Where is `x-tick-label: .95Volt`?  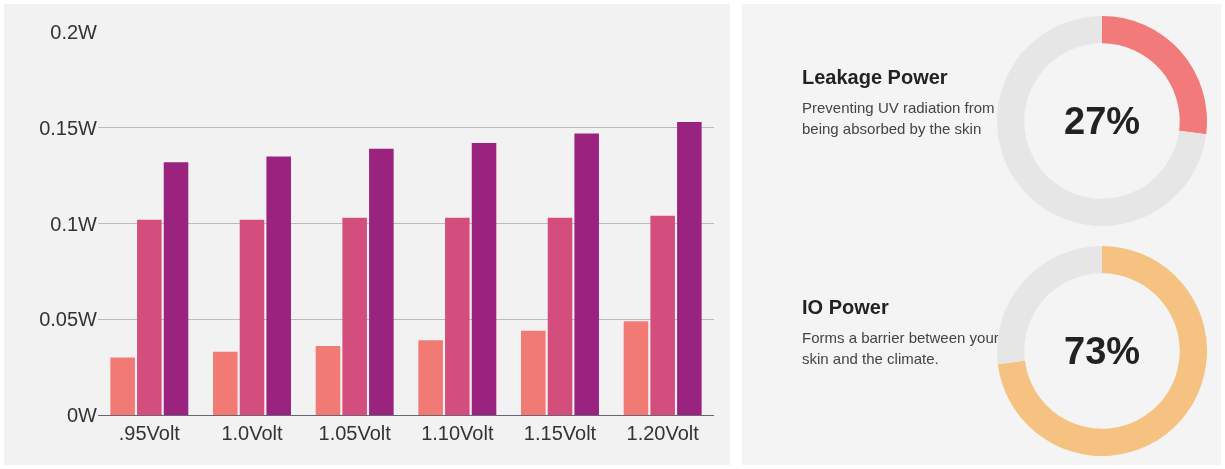 x-tick-label: .95Volt is located at coordinates (149, 433).